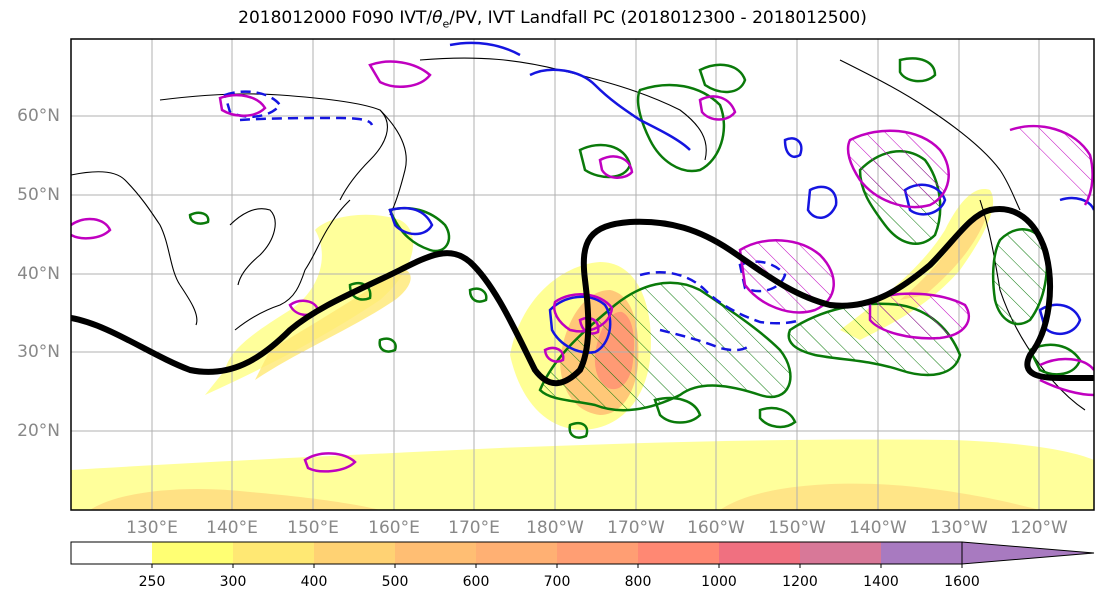 This screenshot has height=603, width=1105. What do you see at coordinates (719, 582) in the screenshot?
I see `colorbar-tick-label: 1000` at bounding box center [719, 582].